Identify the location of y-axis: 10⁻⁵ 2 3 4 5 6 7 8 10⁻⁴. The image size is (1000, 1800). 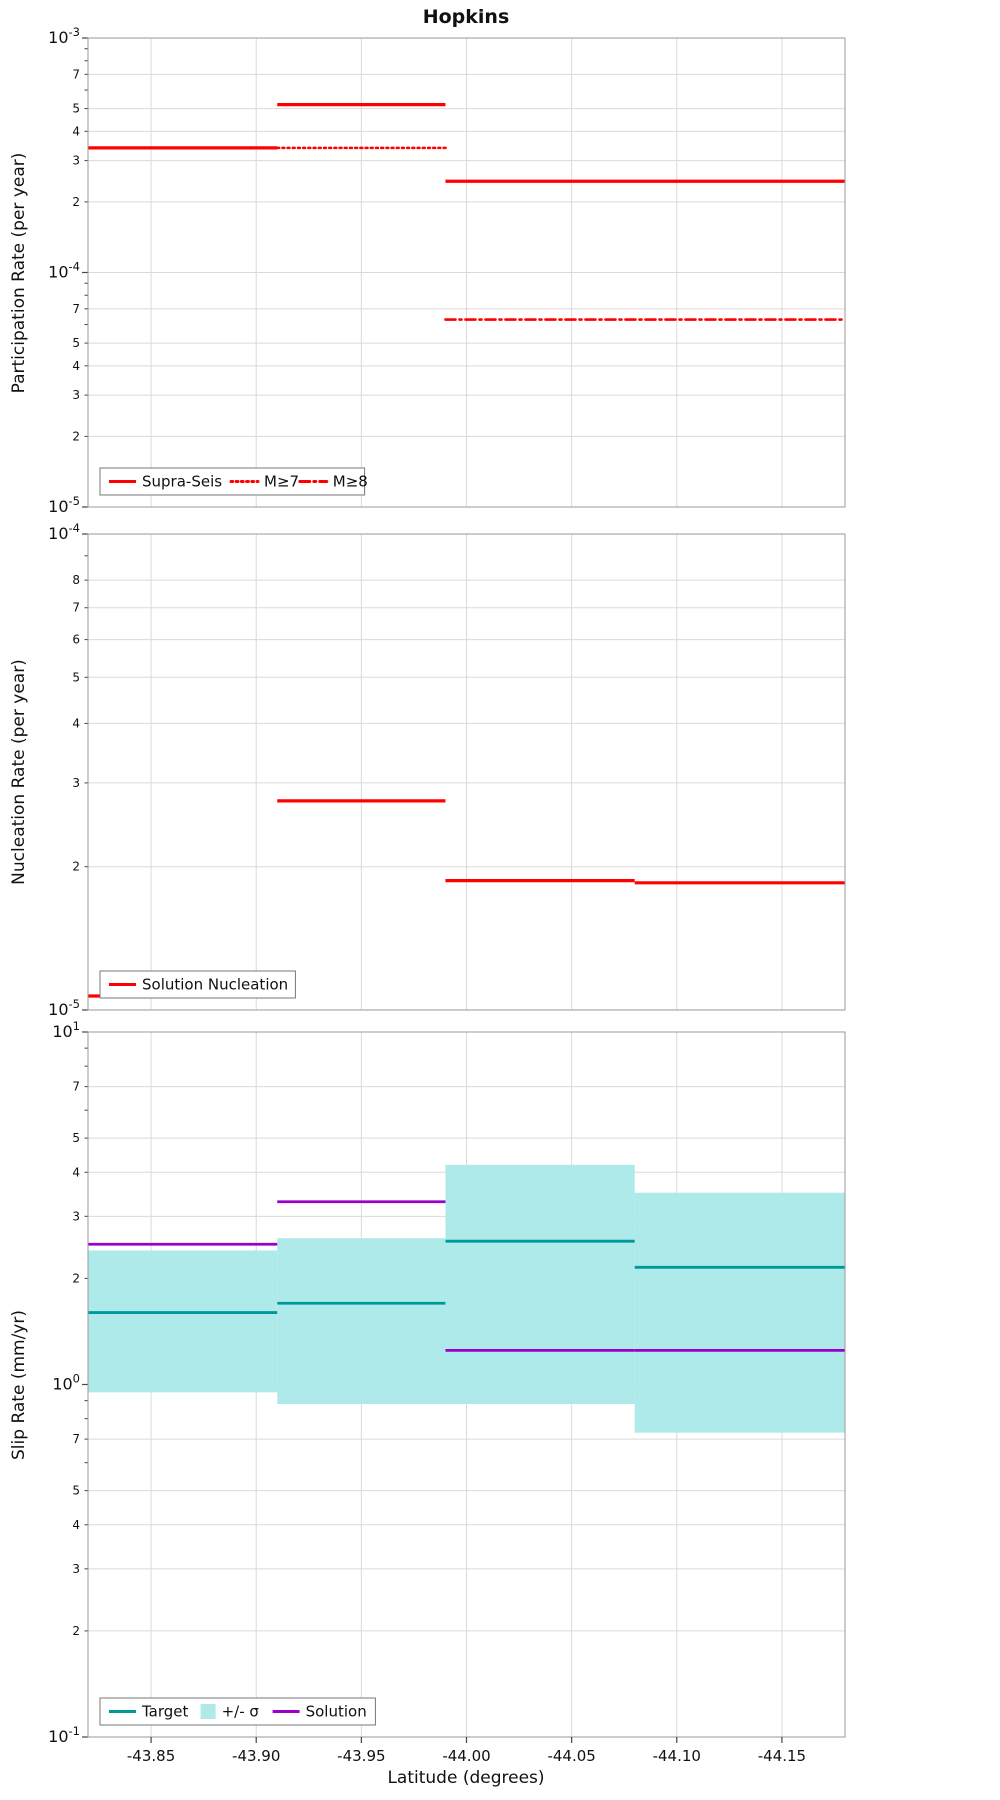
(68, 770).